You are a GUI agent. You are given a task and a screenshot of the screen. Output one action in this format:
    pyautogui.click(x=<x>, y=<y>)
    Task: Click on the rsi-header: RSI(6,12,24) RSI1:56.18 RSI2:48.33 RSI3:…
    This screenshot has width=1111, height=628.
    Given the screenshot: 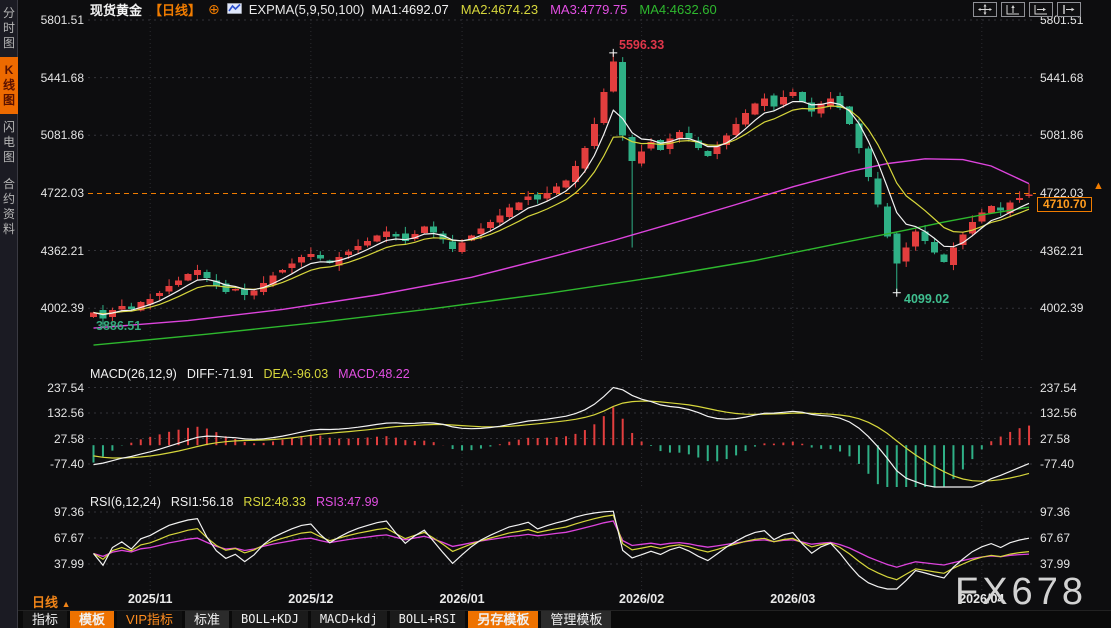 What is the action you would take?
    pyautogui.click(x=234, y=502)
    